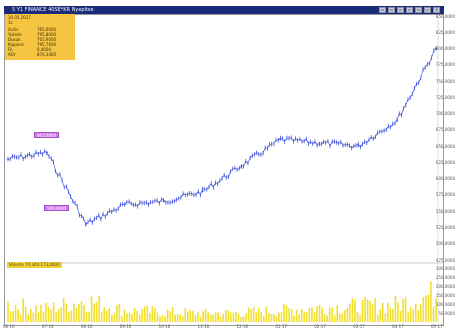 This screenshot has height=336, width=460. Describe the element at coordinates (281, 326) in the screenshot. I see `time-tick-label: 01-17` at that location.